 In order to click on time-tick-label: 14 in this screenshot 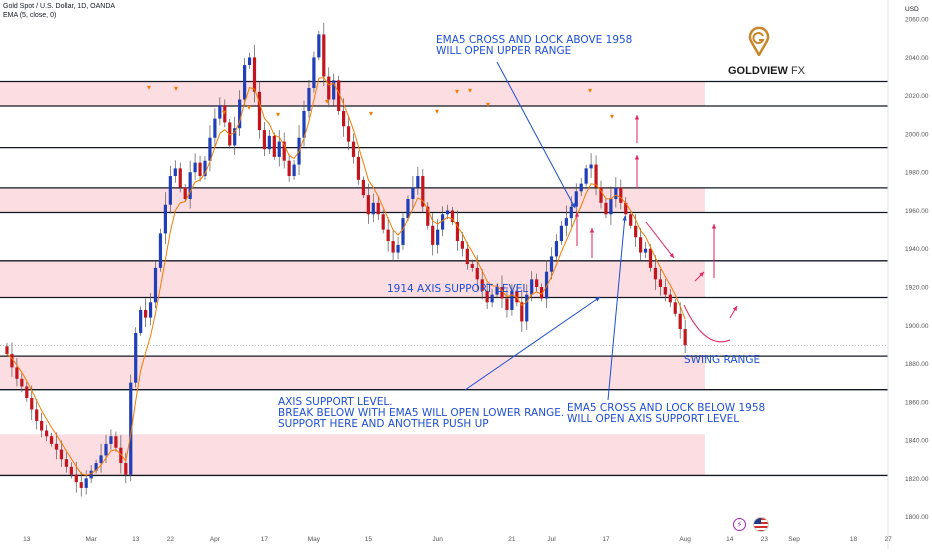, I will do `click(730, 539)`.